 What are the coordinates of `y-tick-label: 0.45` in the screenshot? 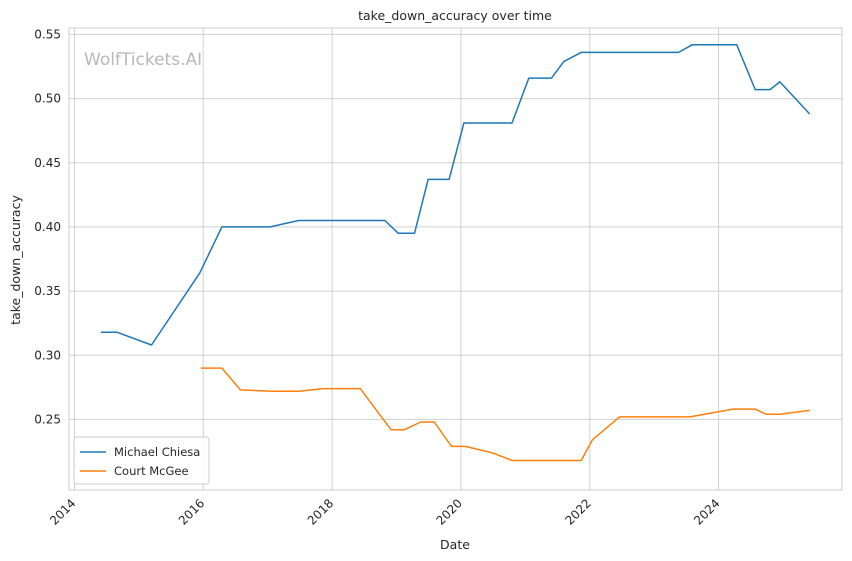 It's located at (47, 163).